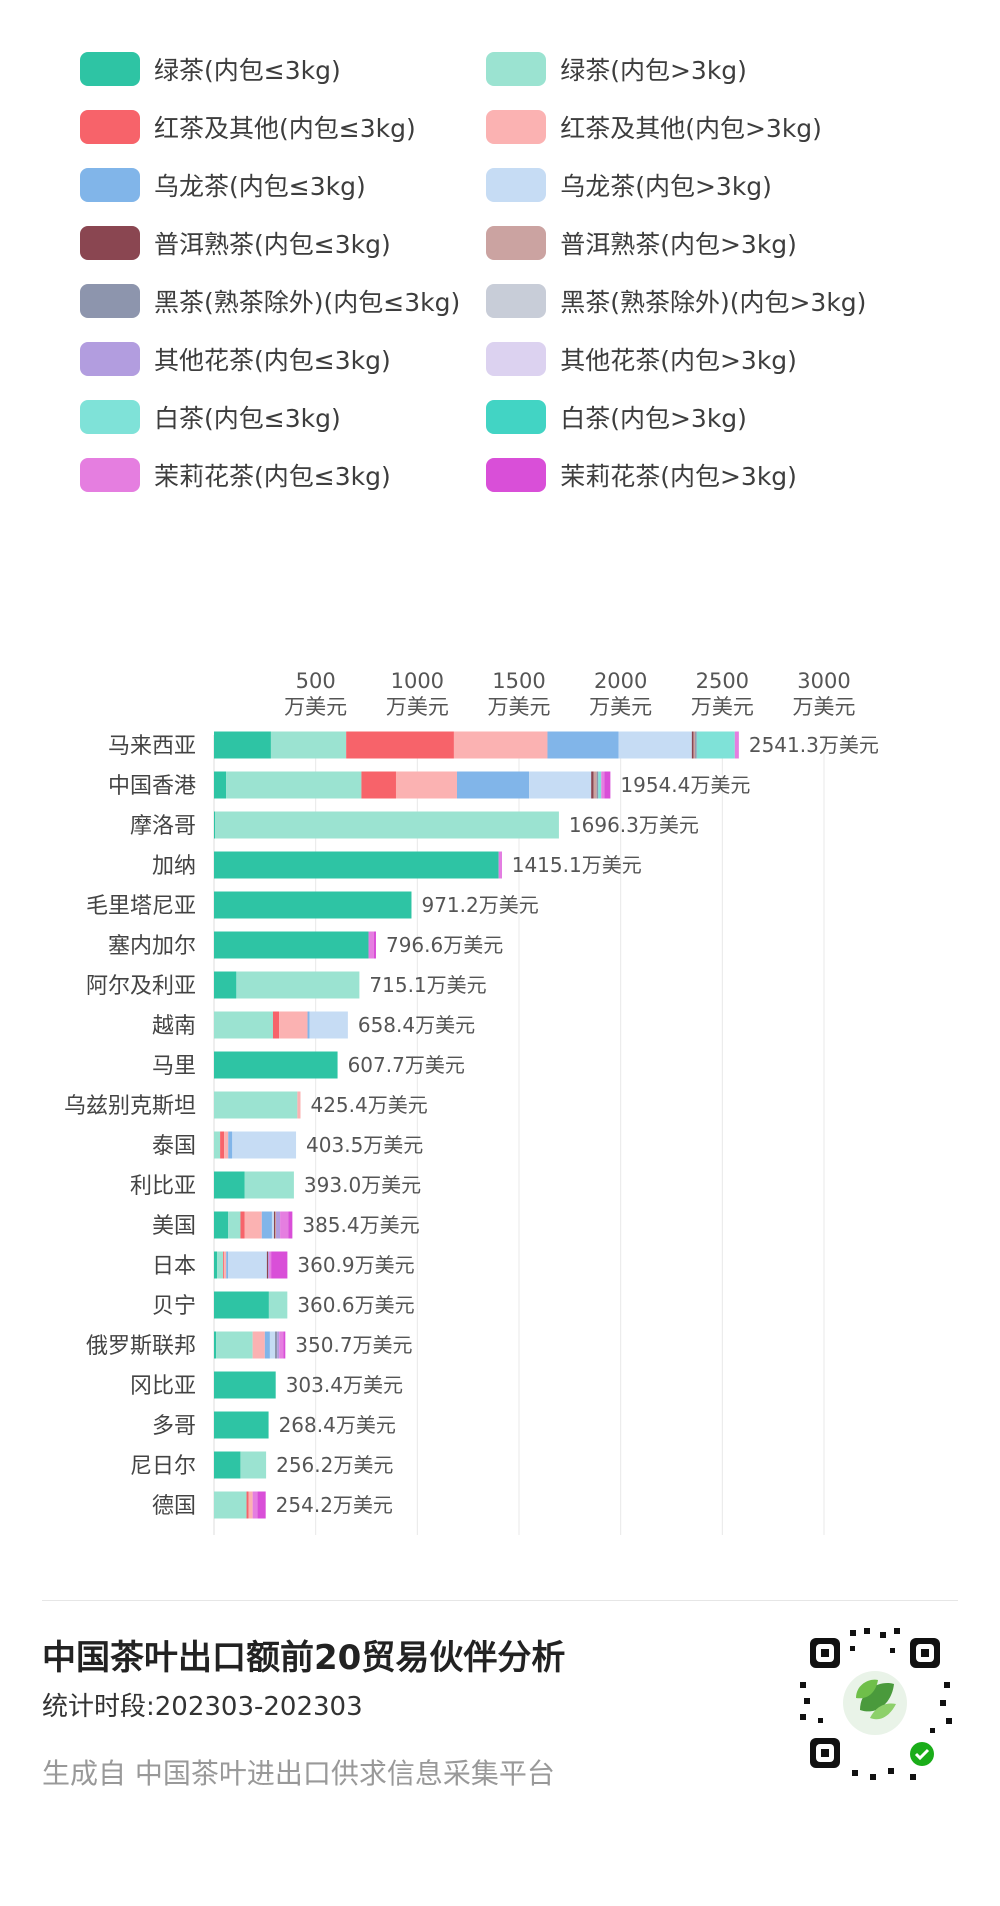 Image resolution: width=1000 pixels, height=1906 pixels. Describe the element at coordinates (270, 185) in the screenshot. I see `legend-item: 乌龙茶(内包≤3kg)` at that location.